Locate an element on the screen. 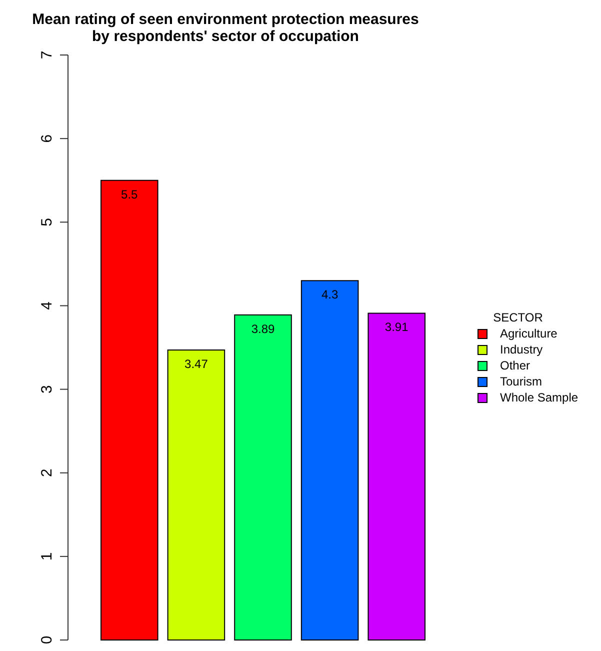 The height and width of the screenshot is (651, 601). y-tick-label: 3 is located at coordinates (47, 389).